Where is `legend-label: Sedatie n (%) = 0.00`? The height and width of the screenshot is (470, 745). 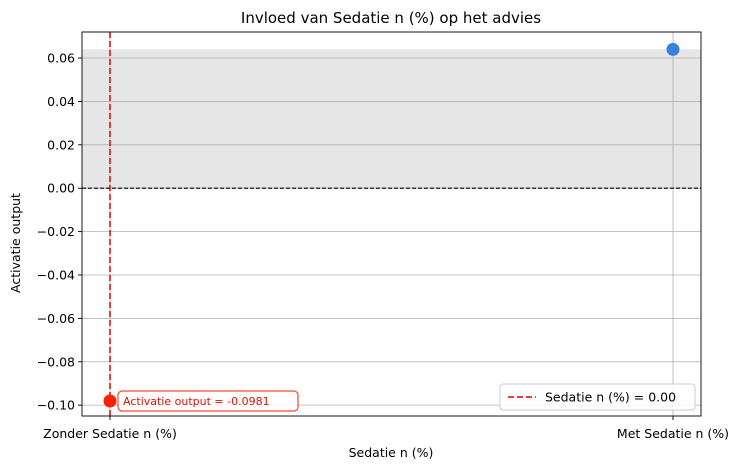
legend-label: Sedatie n (%) = 0.00 is located at coordinates (610, 397).